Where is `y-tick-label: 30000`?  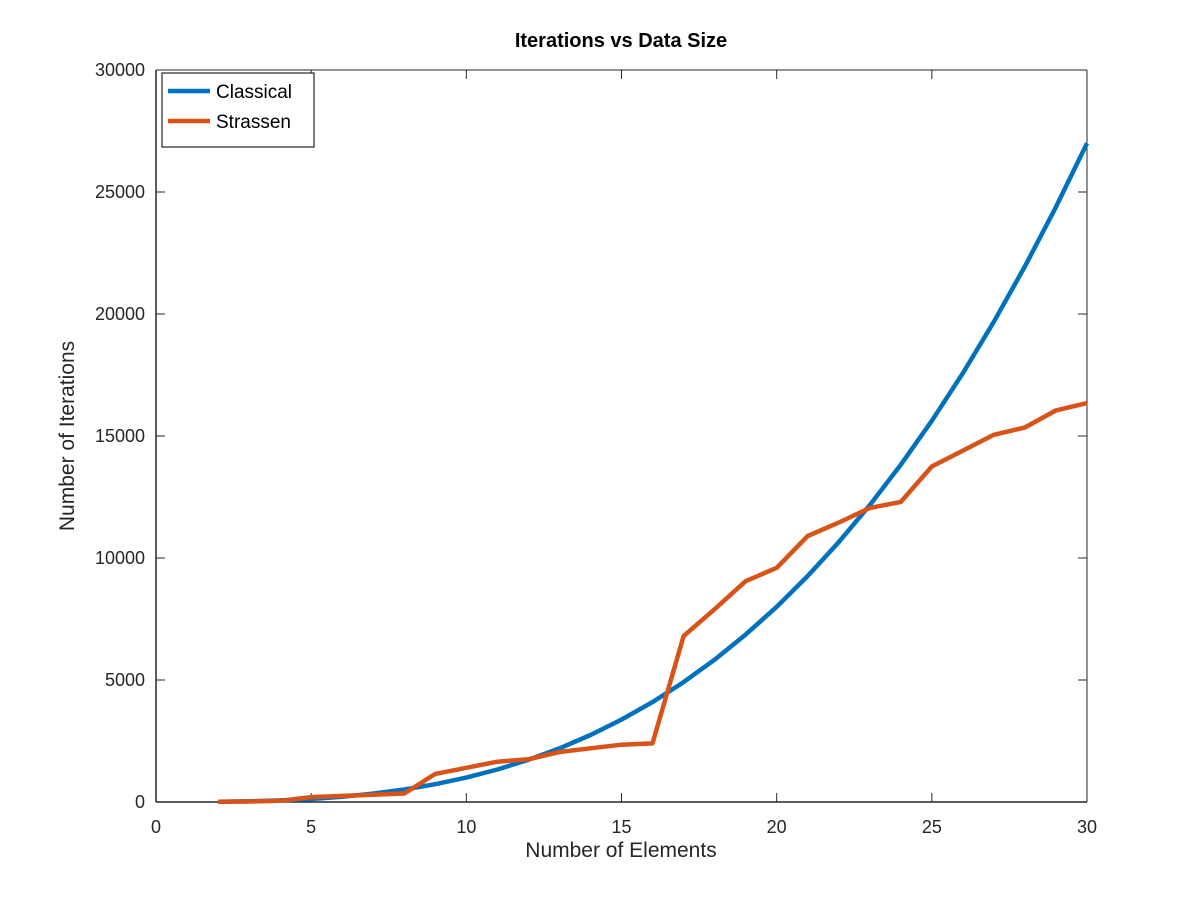 y-tick-label: 30000 is located at coordinates (120, 70).